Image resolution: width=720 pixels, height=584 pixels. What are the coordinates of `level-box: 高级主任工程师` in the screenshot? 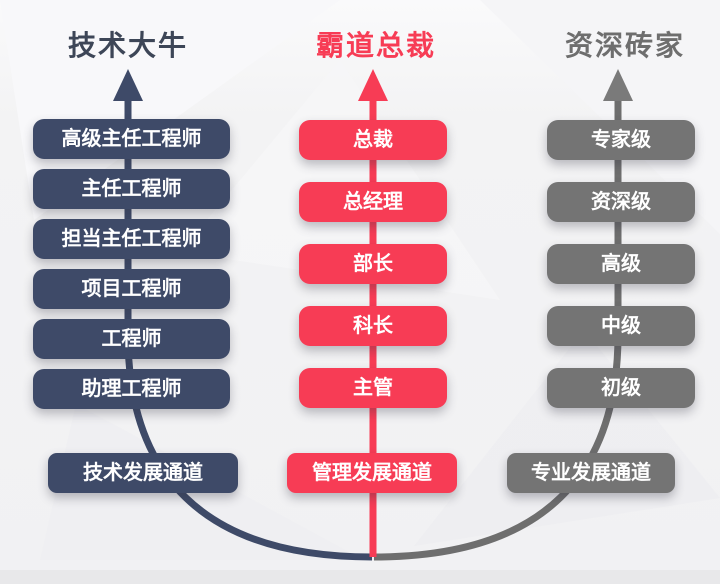 It's located at (131, 139).